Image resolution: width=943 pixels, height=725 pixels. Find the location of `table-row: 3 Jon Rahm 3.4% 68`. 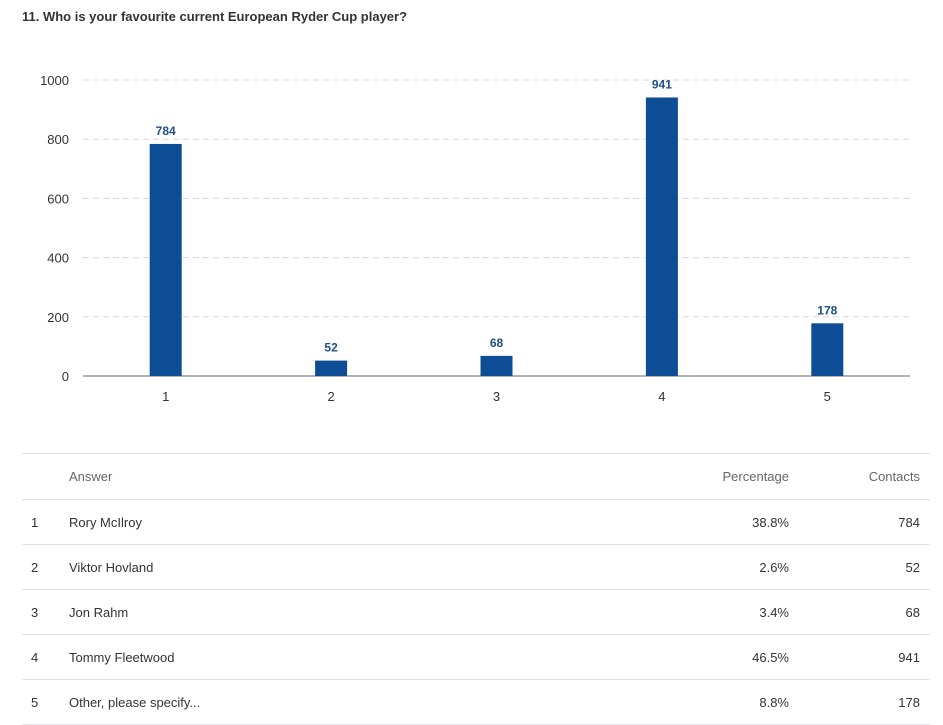

table-row: 3 Jon Rahm 3.4% 68 is located at coordinates (476, 612).